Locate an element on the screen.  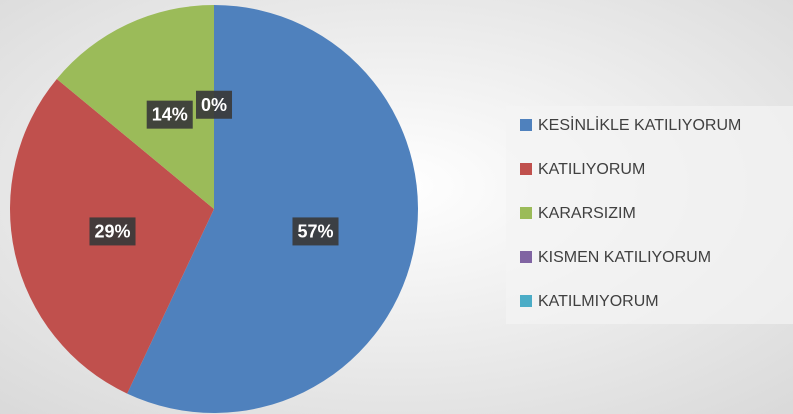
legend-label: KISMEN KATILIYORUM is located at coordinates (624, 257).